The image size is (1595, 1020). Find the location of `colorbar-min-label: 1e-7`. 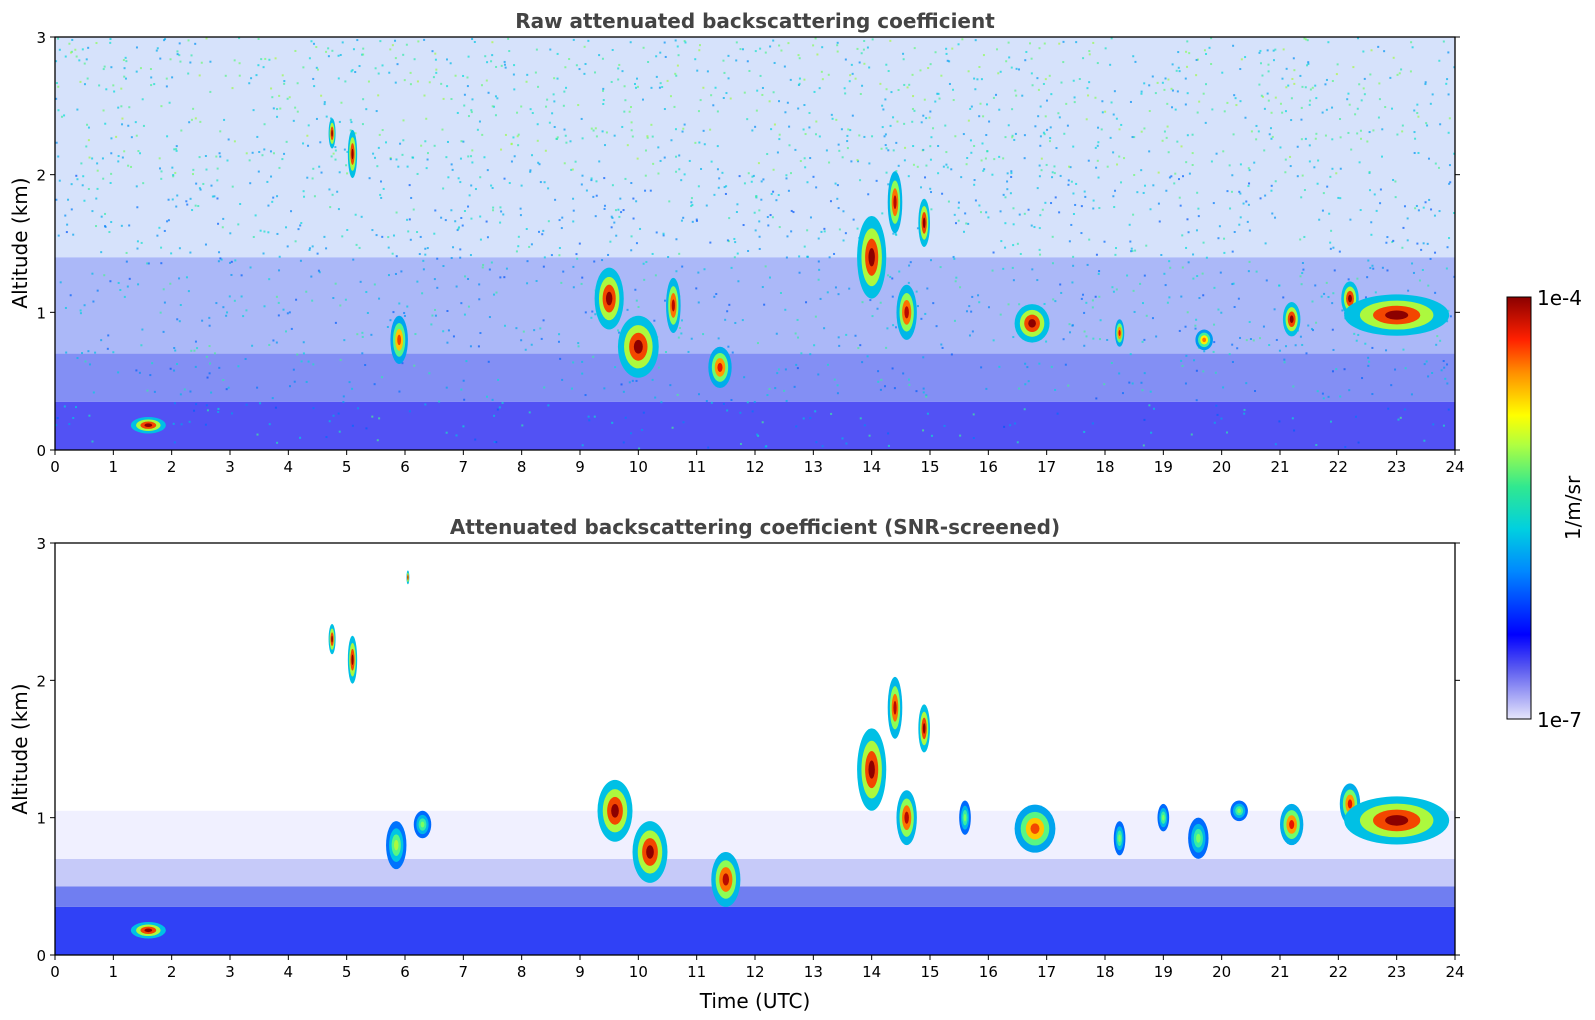

colorbar-min-label: 1e-7 is located at coordinates (1559, 720).